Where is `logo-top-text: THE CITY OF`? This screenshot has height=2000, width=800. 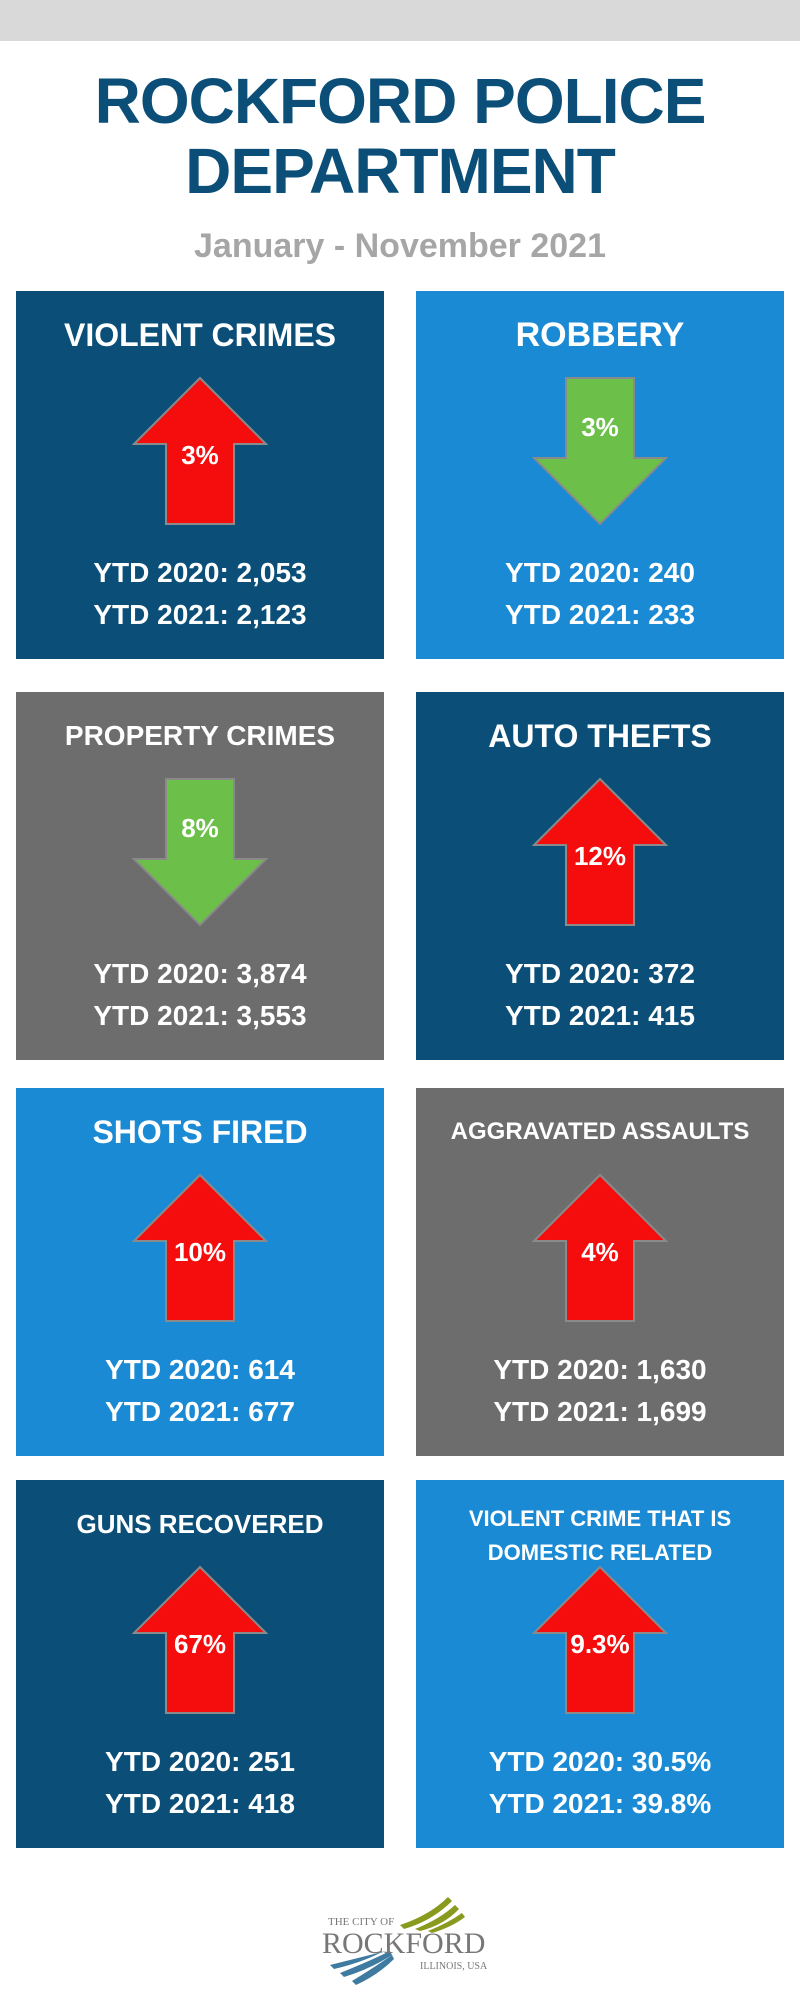
logo-top-text: THE CITY OF is located at coordinates (361, 1922).